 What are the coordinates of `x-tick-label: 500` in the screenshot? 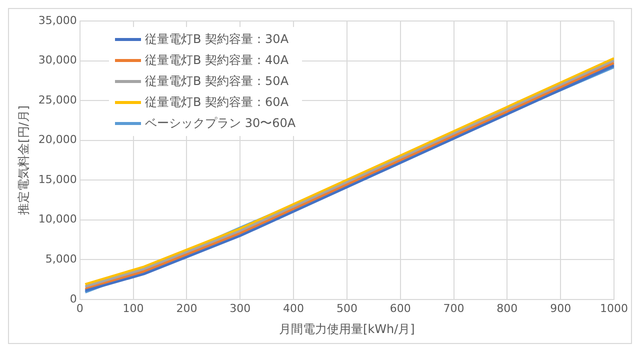 It's located at (347, 308).